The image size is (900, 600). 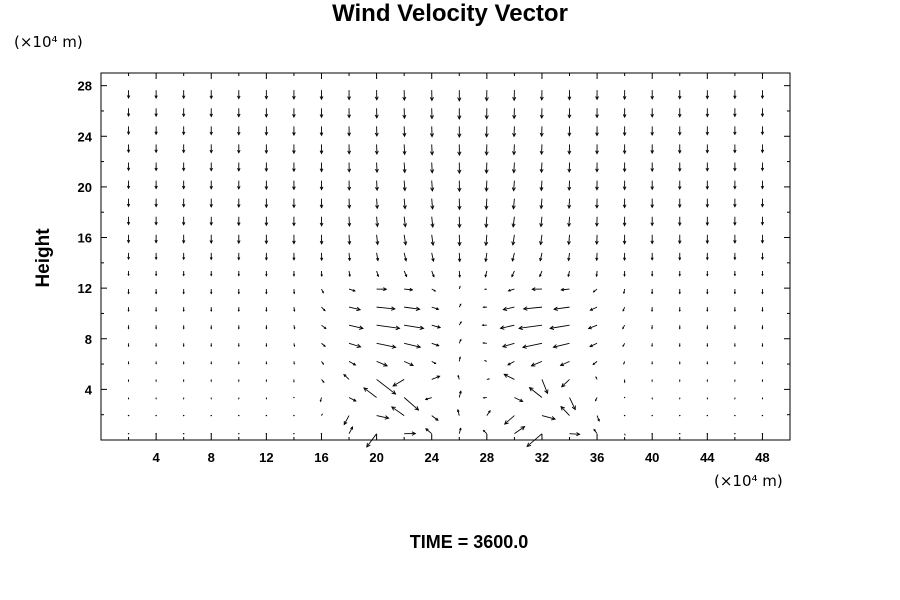 What do you see at coordinates (542, 457) in the screenshot?
I see `x-tick-label: 32` at bounding box center [542, 457].